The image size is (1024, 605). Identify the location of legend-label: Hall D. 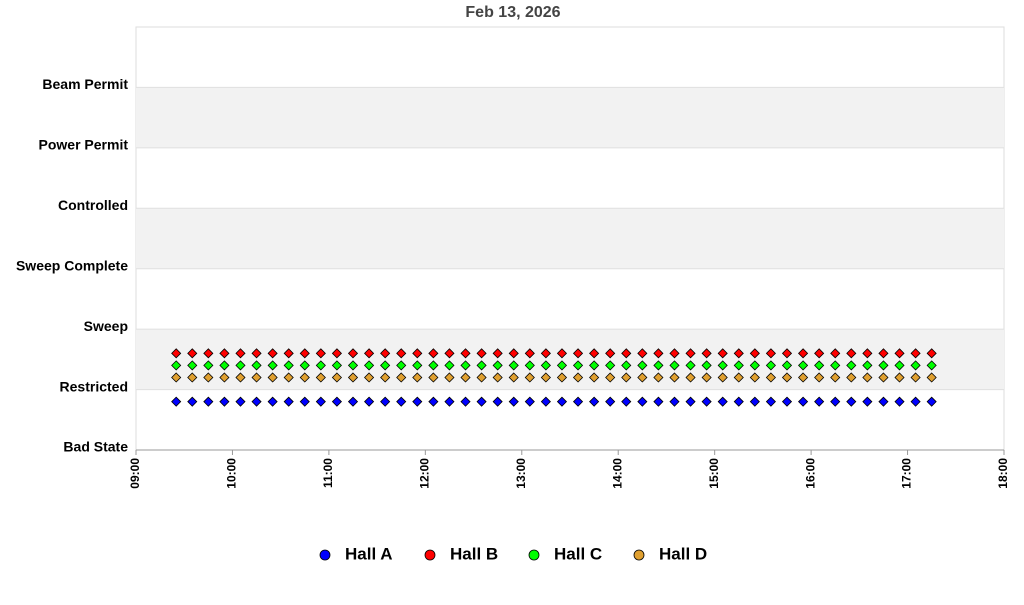
(683, 553).